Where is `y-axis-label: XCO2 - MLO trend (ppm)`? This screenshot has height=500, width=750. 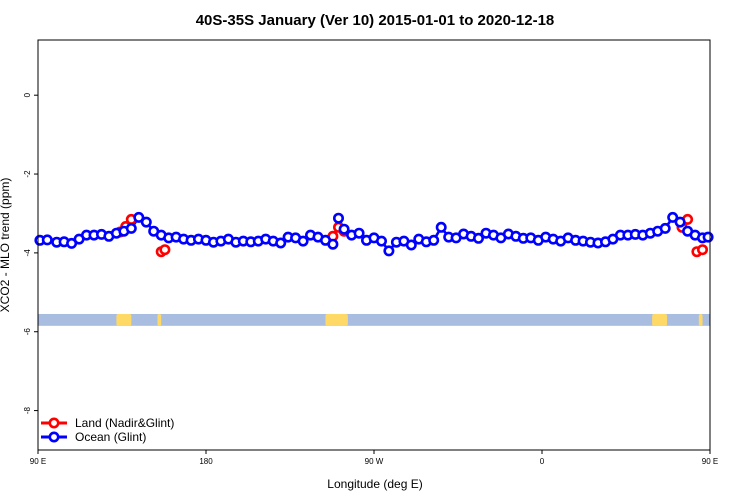 y-axis-label: XCO2 - MLO trend (ppm) is located at coordinates (6, 245).